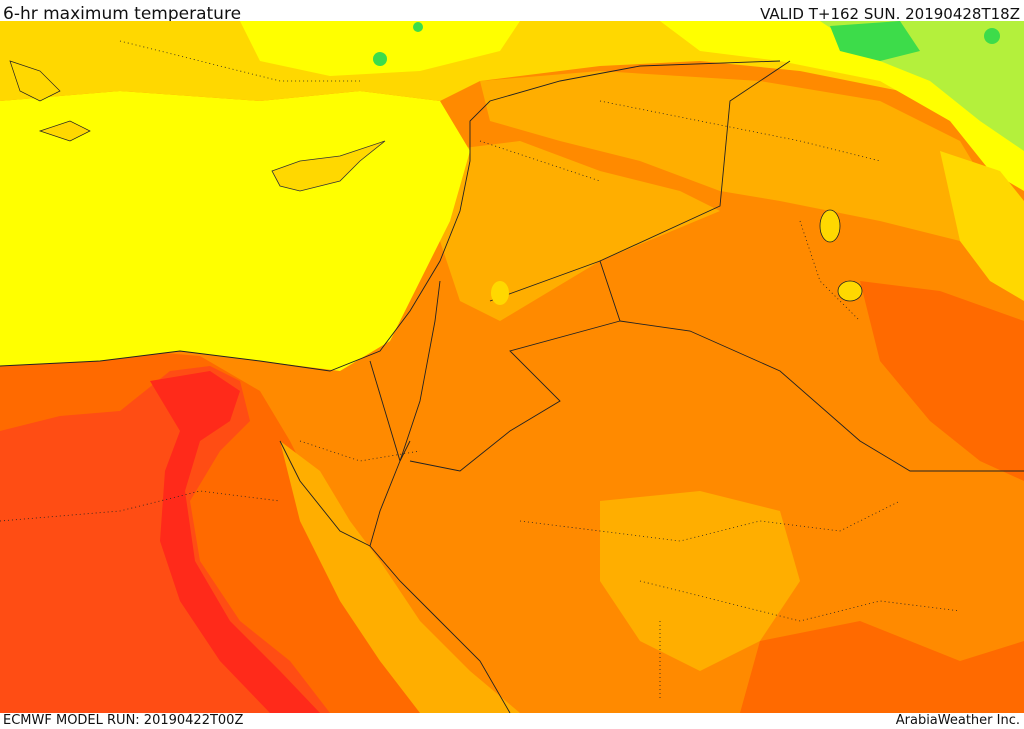  What do you see at coordinates (875, 41) in the screenshot?
I see `northeast-green` at bounding box center [875, 41].